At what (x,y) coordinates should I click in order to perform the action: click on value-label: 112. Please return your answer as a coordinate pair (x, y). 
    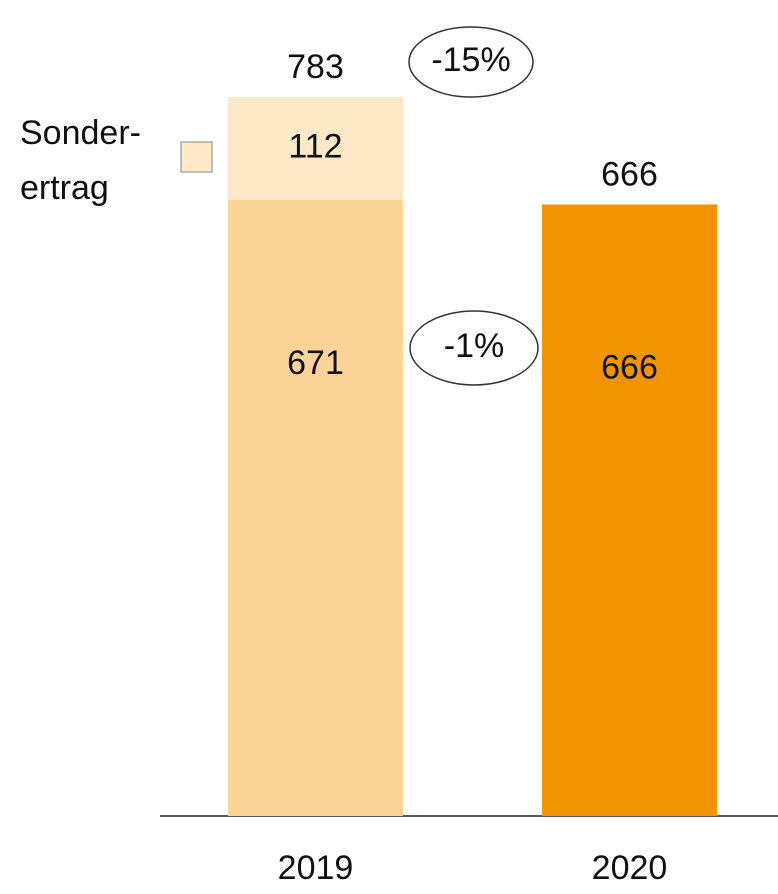
    Looking at the image, I should click on (315, 146).